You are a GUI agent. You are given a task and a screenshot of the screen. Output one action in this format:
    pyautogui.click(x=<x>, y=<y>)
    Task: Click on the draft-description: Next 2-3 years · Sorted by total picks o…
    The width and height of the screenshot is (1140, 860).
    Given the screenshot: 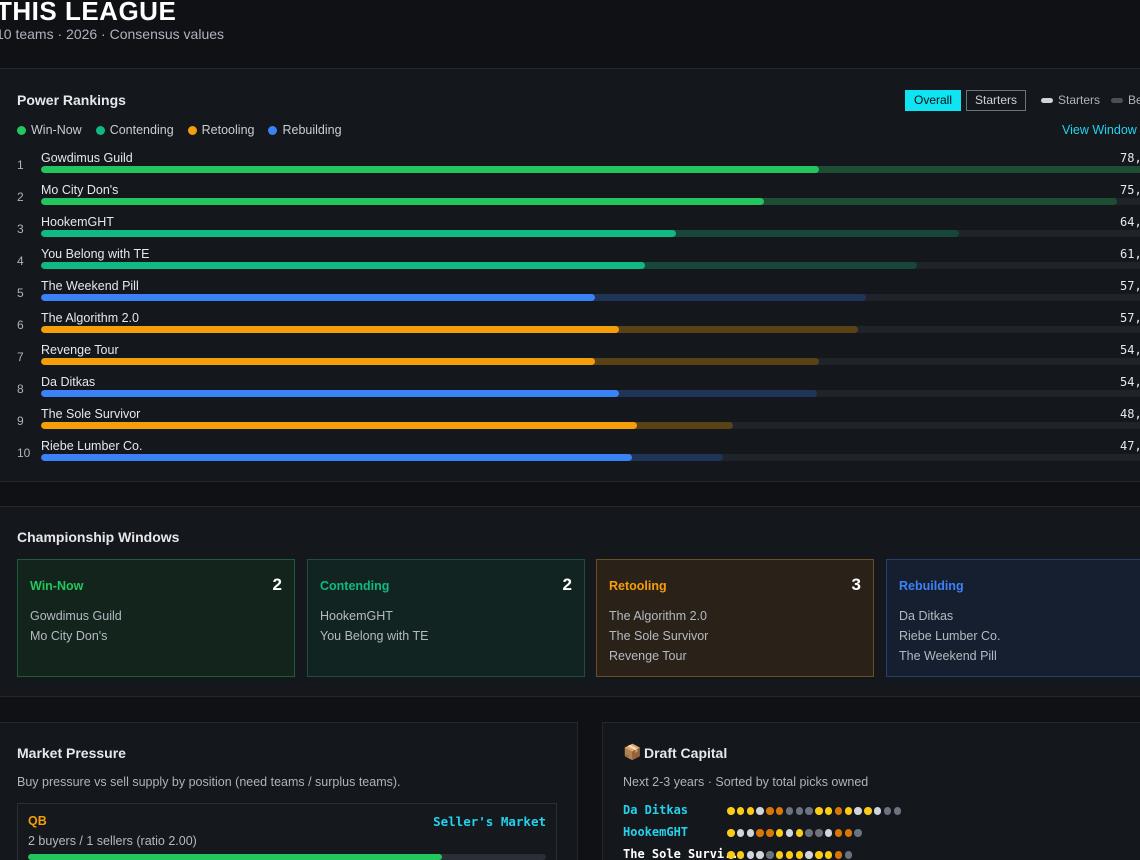 What is the action you would take?
    pyautogui.click(x=746, y=782)
    